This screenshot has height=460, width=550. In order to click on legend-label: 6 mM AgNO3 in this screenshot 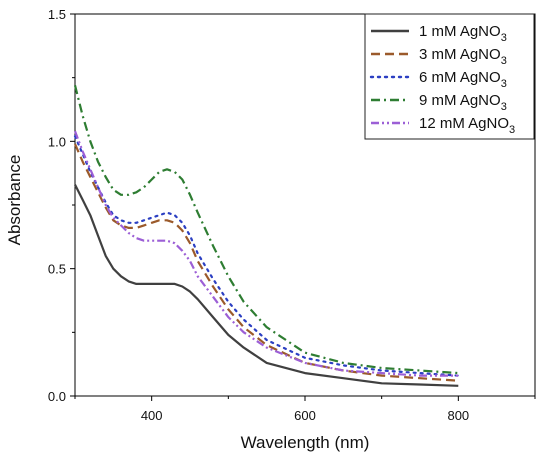, I will do `click(463, 79)`.